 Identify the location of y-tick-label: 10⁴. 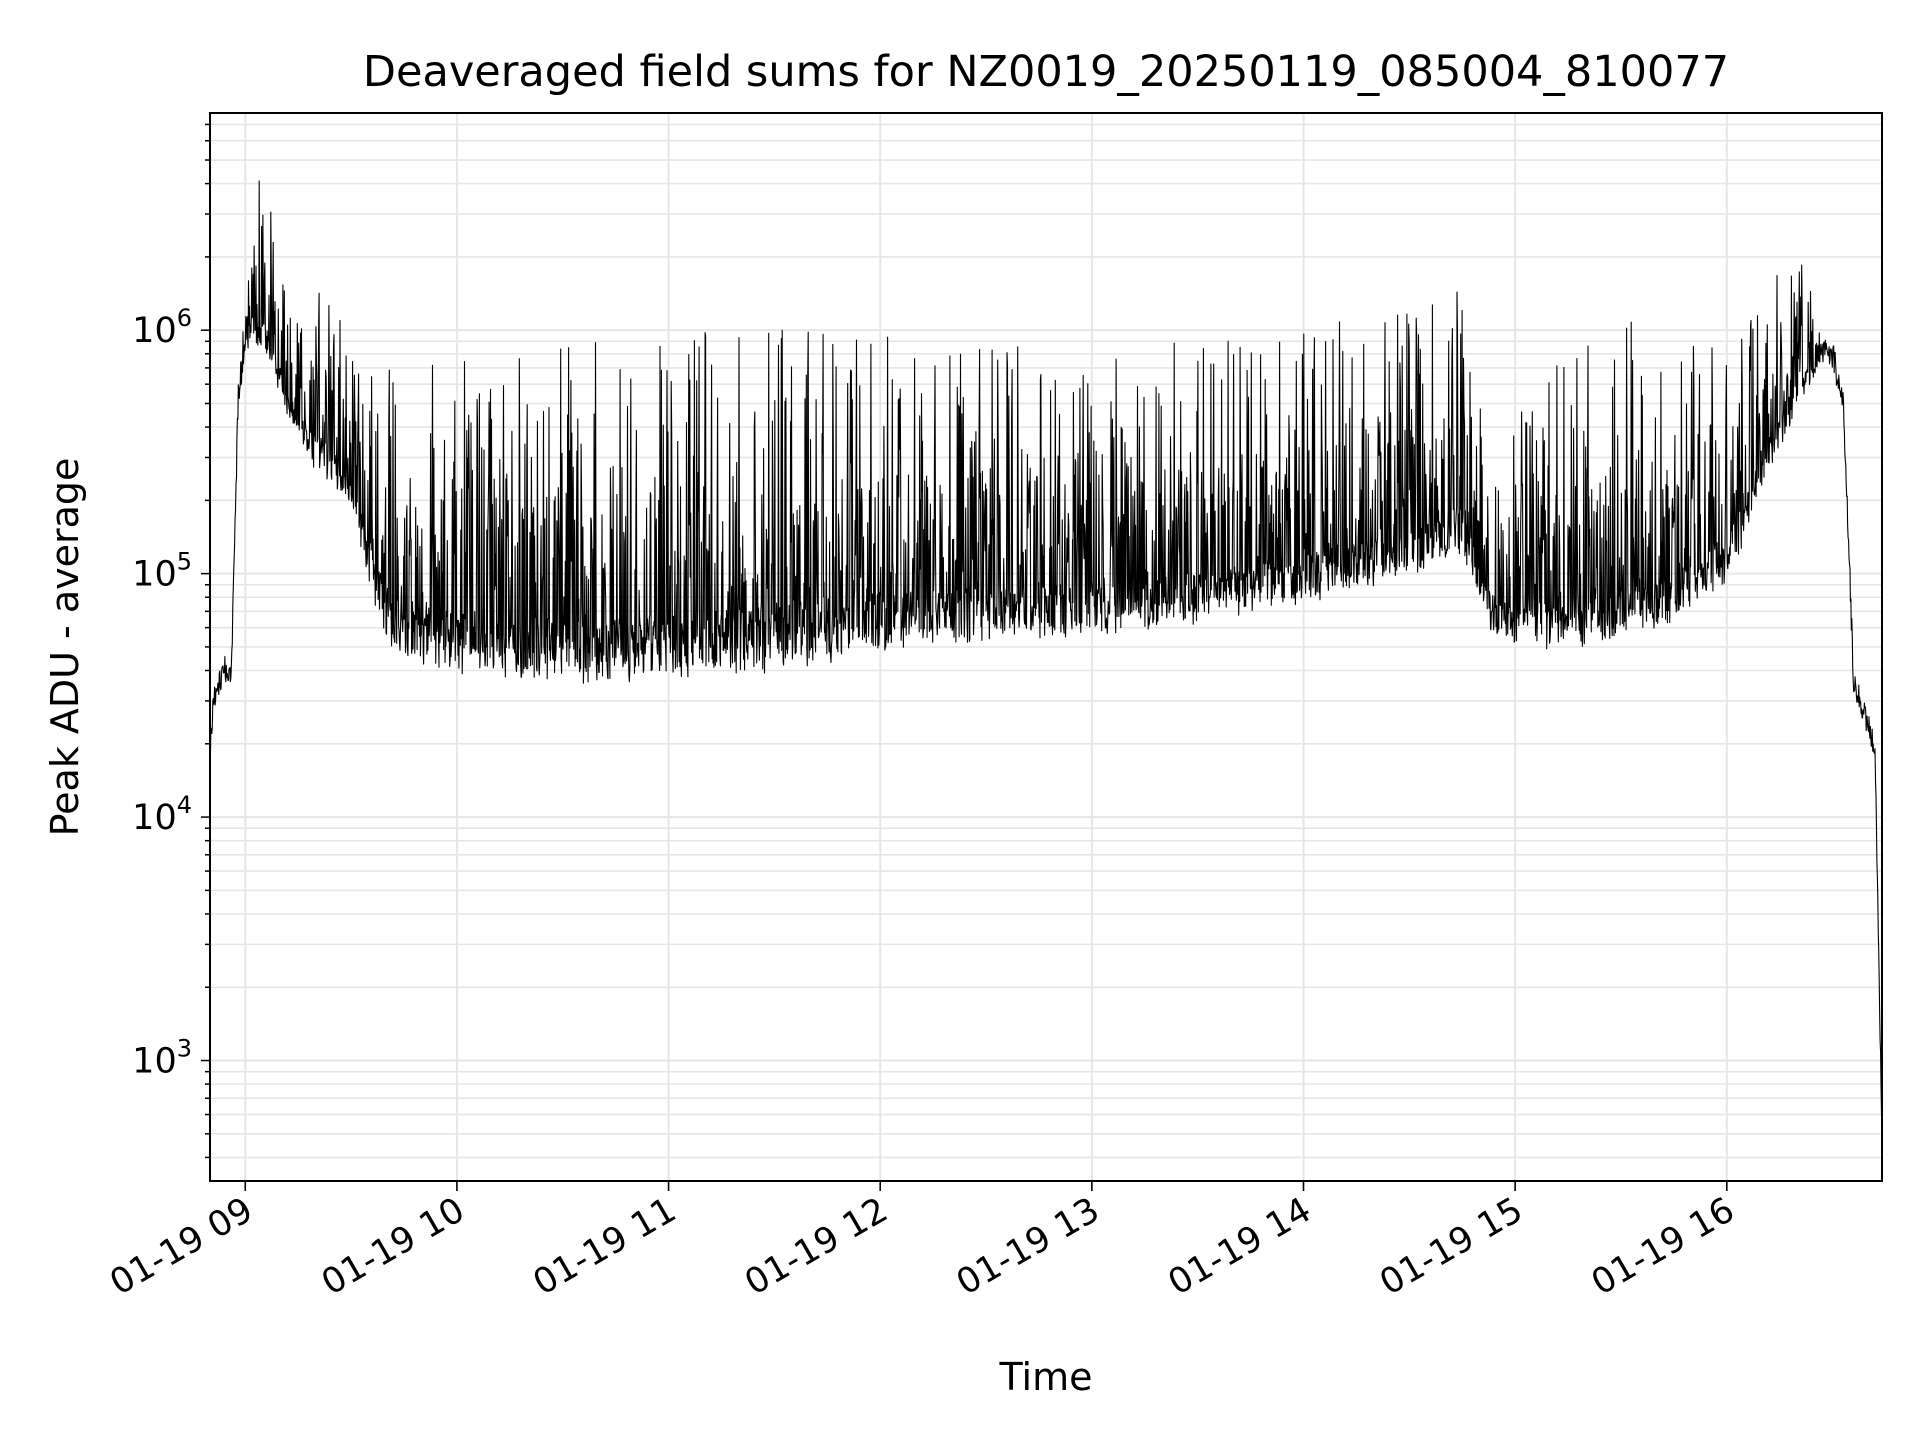
(162, 814).